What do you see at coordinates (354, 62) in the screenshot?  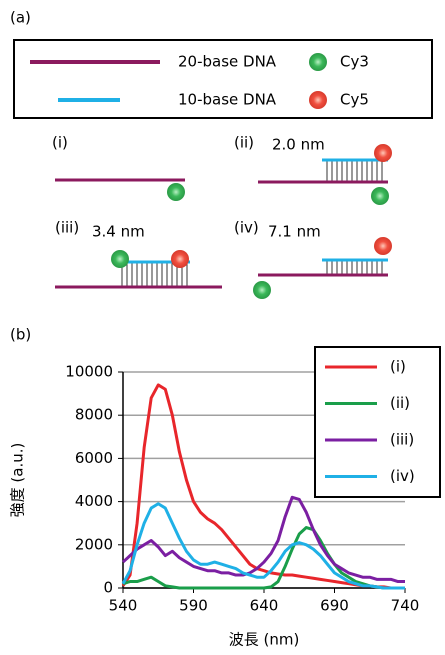 I see `legend-label: Cy3` at bounding box center [354, 62].